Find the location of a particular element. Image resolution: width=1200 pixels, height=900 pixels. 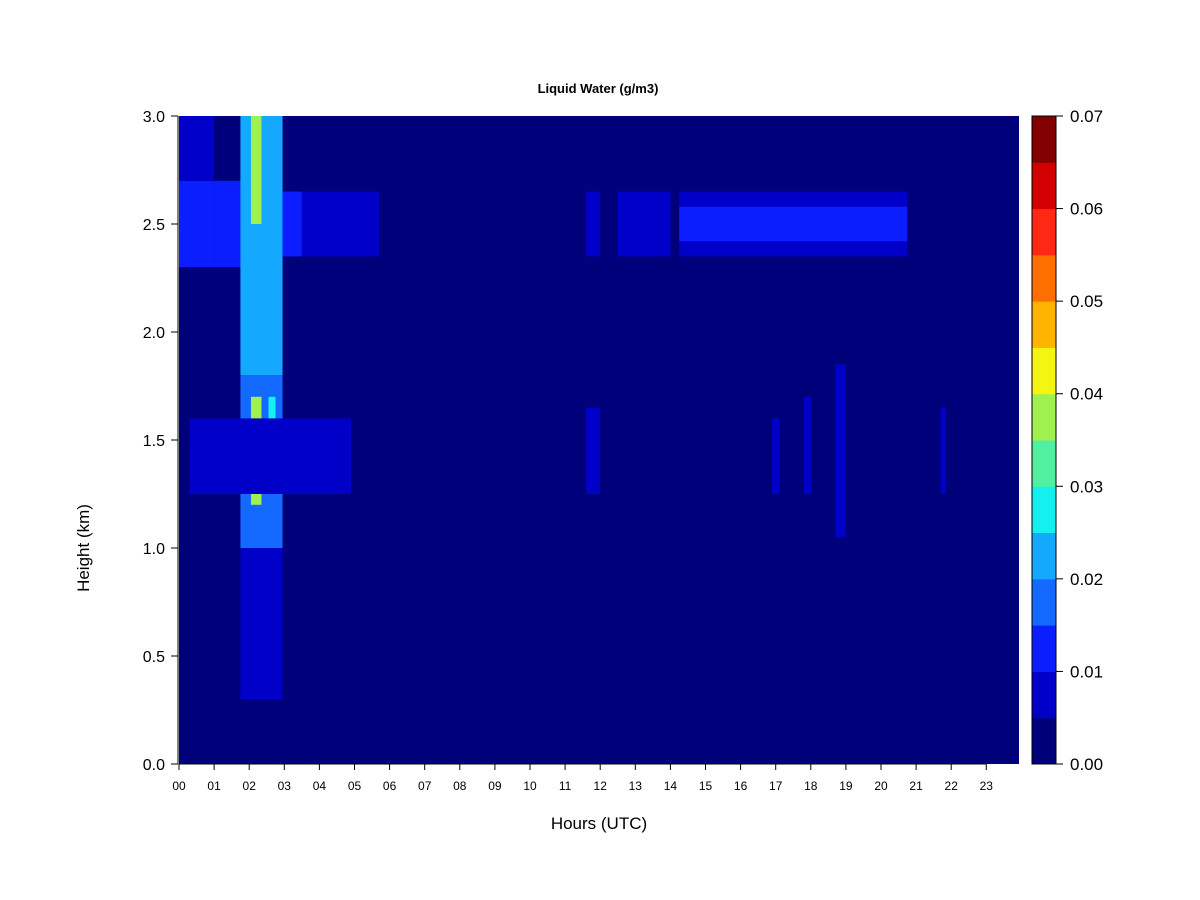

colorbar-tick-label: 0.01 is located at coordinates (1086, 671).